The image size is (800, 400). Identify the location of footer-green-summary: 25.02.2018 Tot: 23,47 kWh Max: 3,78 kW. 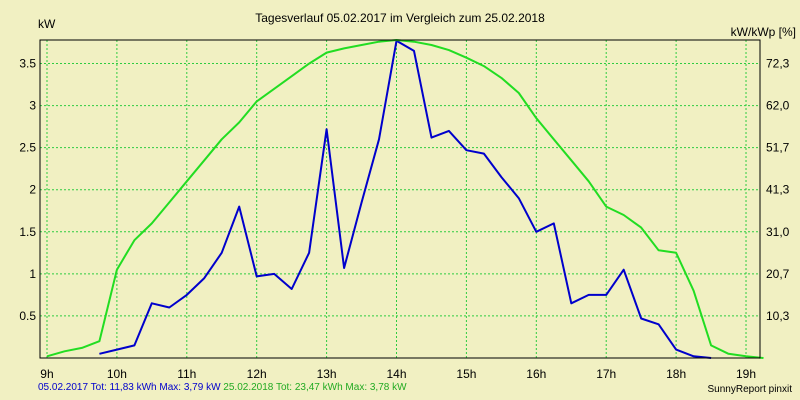
(315, 387).